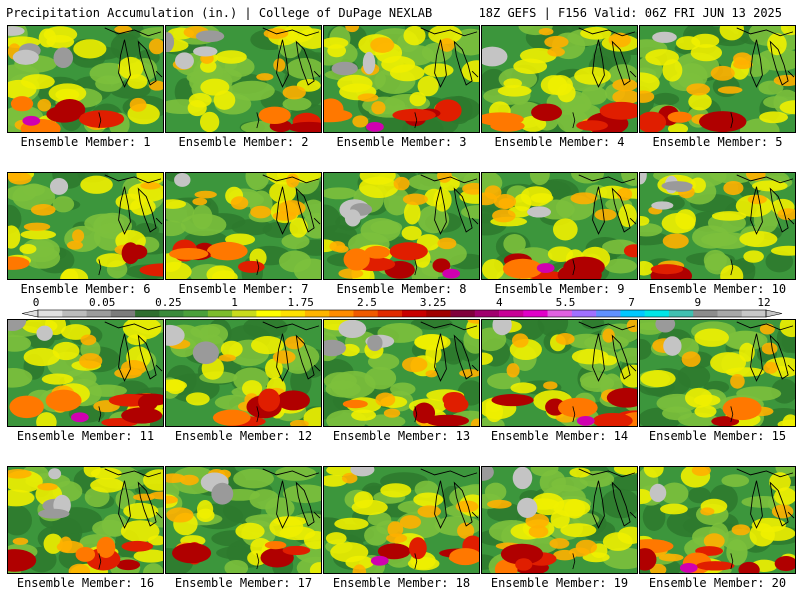 The image size is (800, 600). Describe the element at coordinates (763, 302) in the screenshot. I see `colorbar-tick-label: 12` at that location.